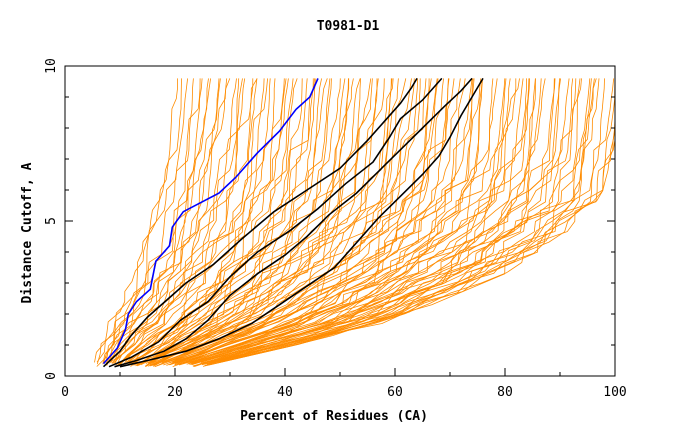 Image resolution: width=680 pixels, height=440 pixels. I want to click on x-tick-label: 100, so click(614, 392).